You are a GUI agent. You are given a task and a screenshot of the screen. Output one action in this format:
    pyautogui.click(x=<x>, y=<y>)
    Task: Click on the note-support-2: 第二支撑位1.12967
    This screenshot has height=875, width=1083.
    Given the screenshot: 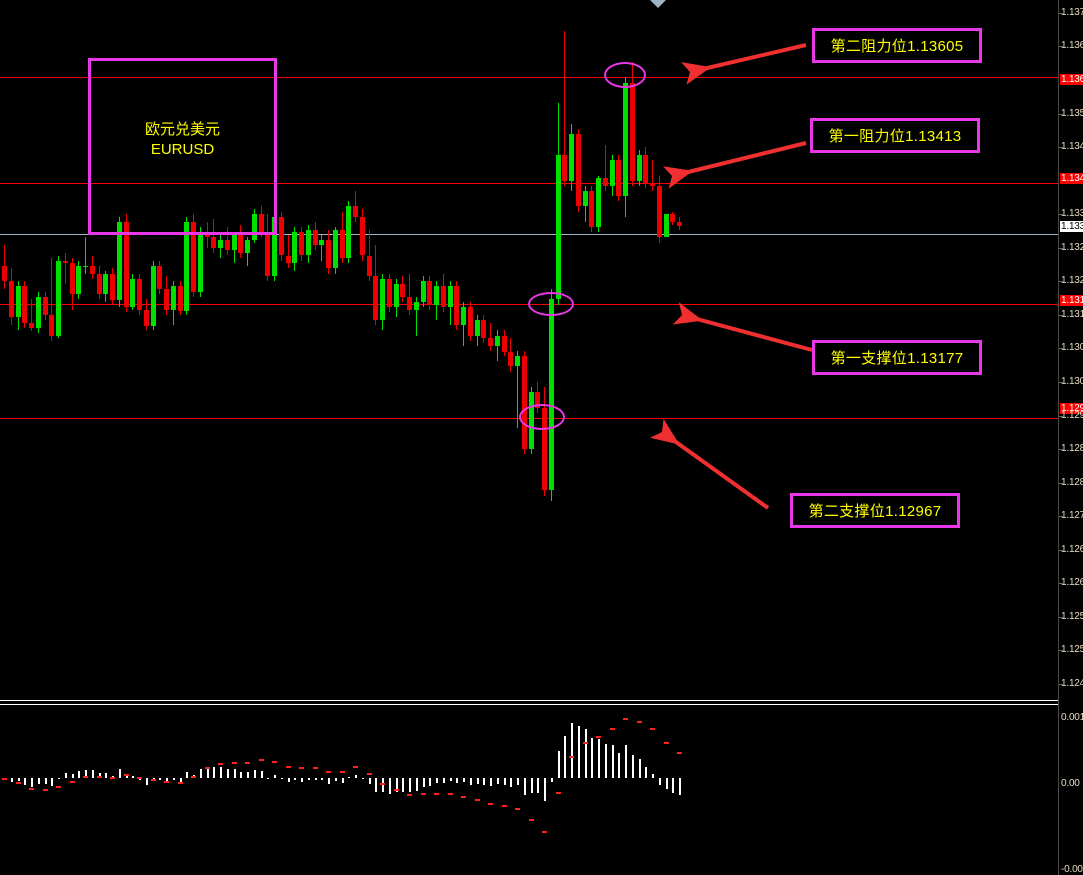 What is the action you would take?
    pyautogui.click(x=875, y=510)
    